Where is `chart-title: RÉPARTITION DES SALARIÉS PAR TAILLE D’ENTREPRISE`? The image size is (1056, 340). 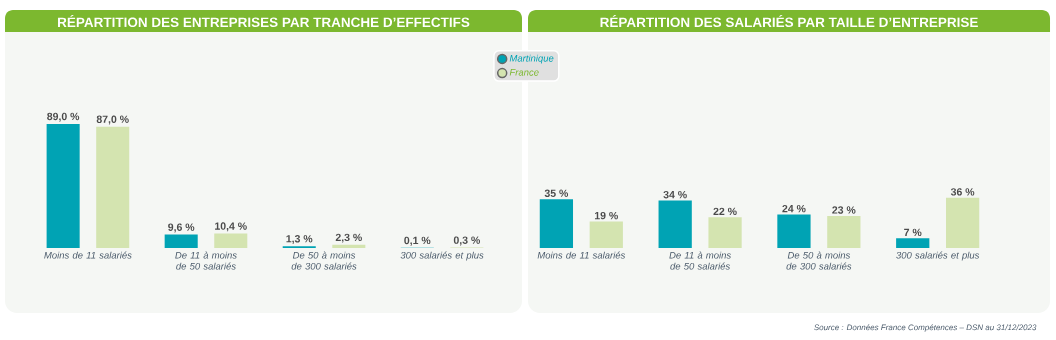
chart-title: RÉPARTITION DES SALARIÉS PAR TAILLE D’ENTREPRISE is located at coordinates (789, 21).